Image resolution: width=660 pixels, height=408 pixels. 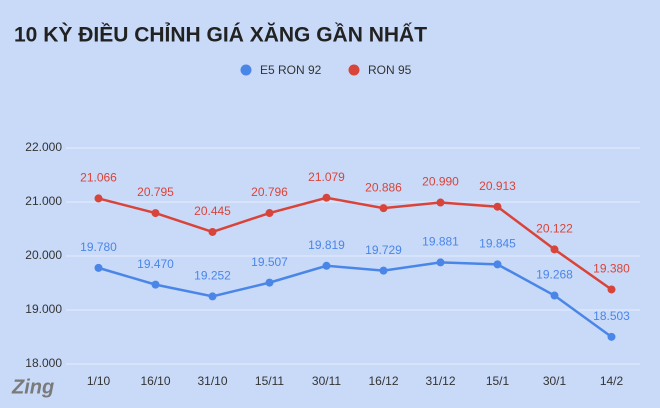 What do you see at coordinates (554, 275) in the screenshot?
I see `data-label: 19.268` at bounding box center [554, 275].